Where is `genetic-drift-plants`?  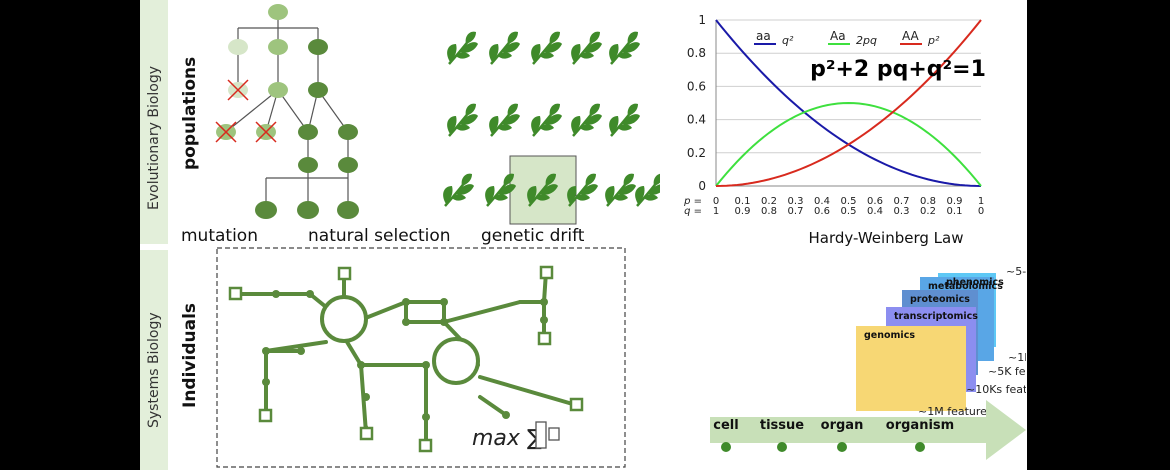 genetic-drift-plants is located at coordinates (551, 128).